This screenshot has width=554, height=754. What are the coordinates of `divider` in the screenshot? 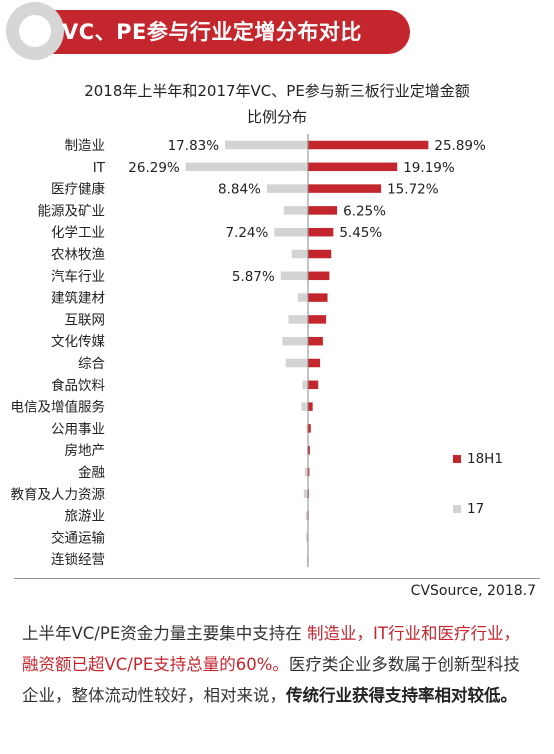 It's located at (277, 578).